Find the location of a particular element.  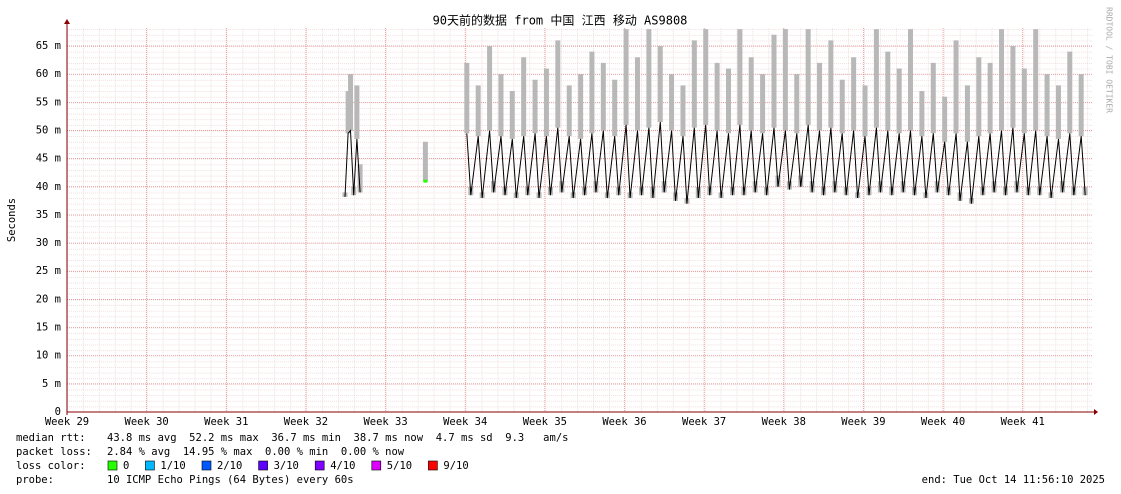

x-tick-label: Week 29 is located at coordinates (67, 422).